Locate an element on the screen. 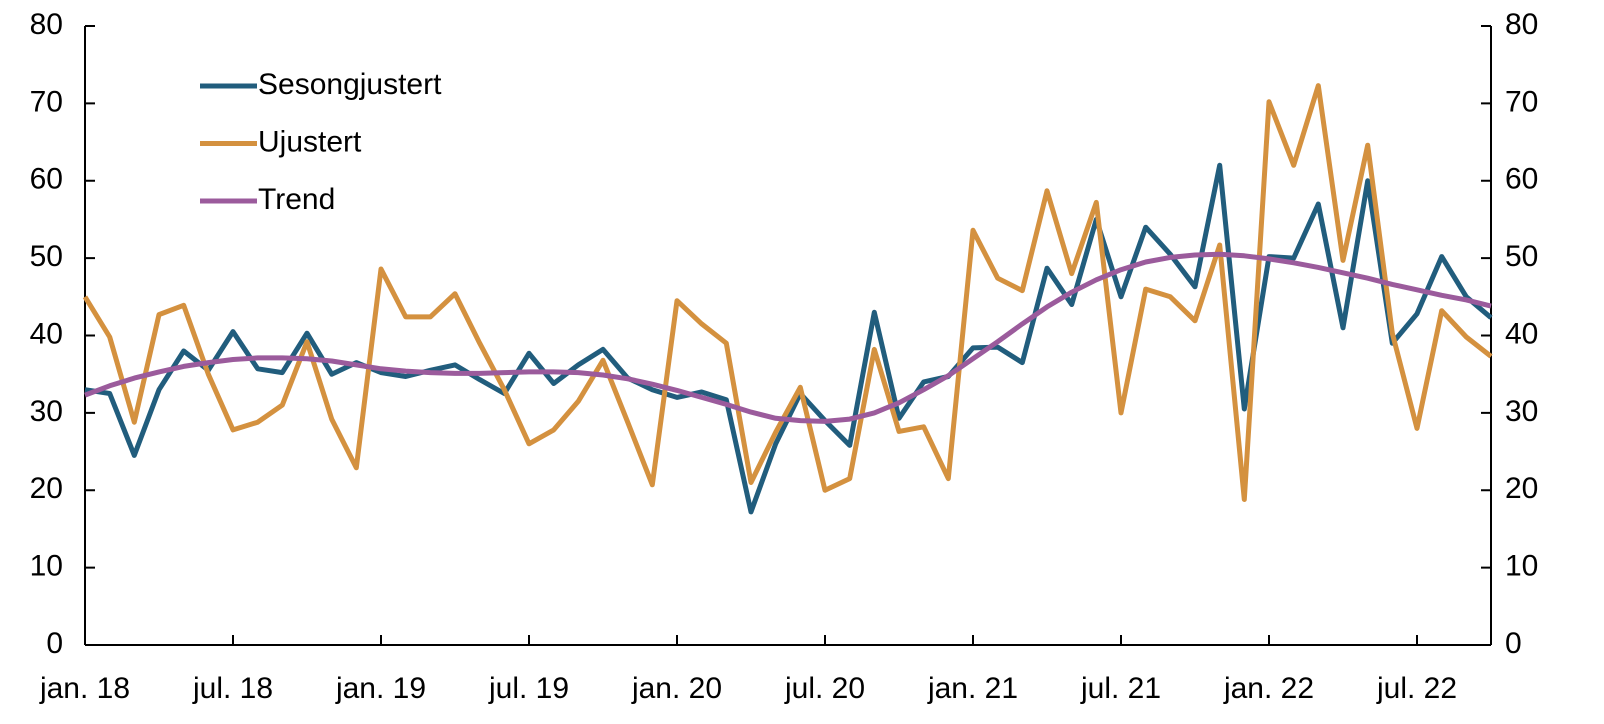 The image size is (1604, 724). y-tick-label: 60 is located at coordinates (46, 179).